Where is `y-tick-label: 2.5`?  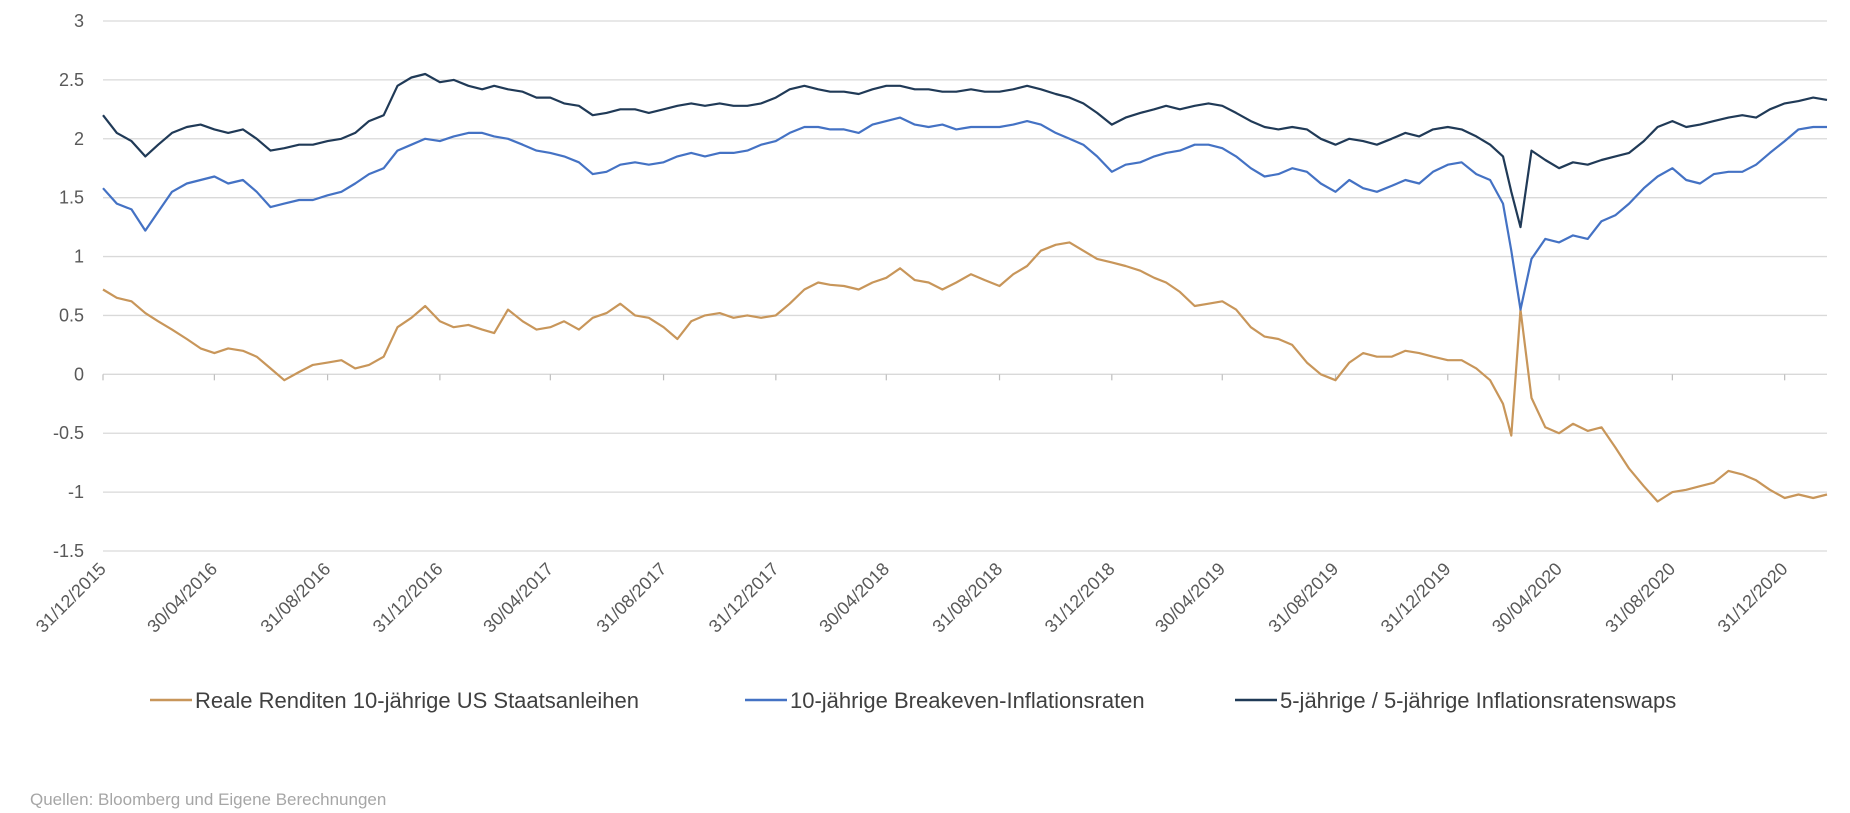 y-tick-label: 2.5 is located at coordinates (71, 80).